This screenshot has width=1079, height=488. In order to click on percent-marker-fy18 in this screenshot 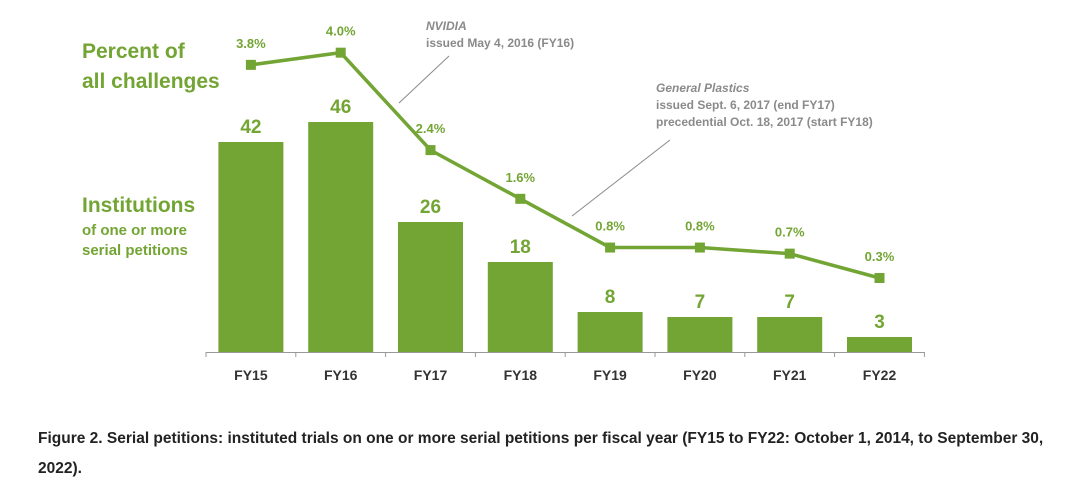, I will do `click(520, 198)`.